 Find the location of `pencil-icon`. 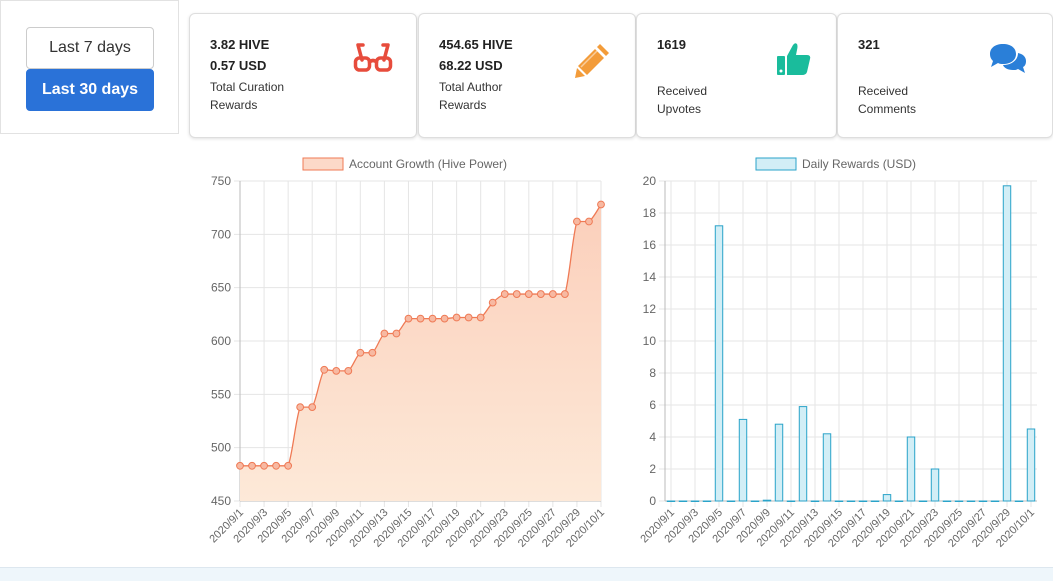

pencil-icon is located at coordinates (593, 62).